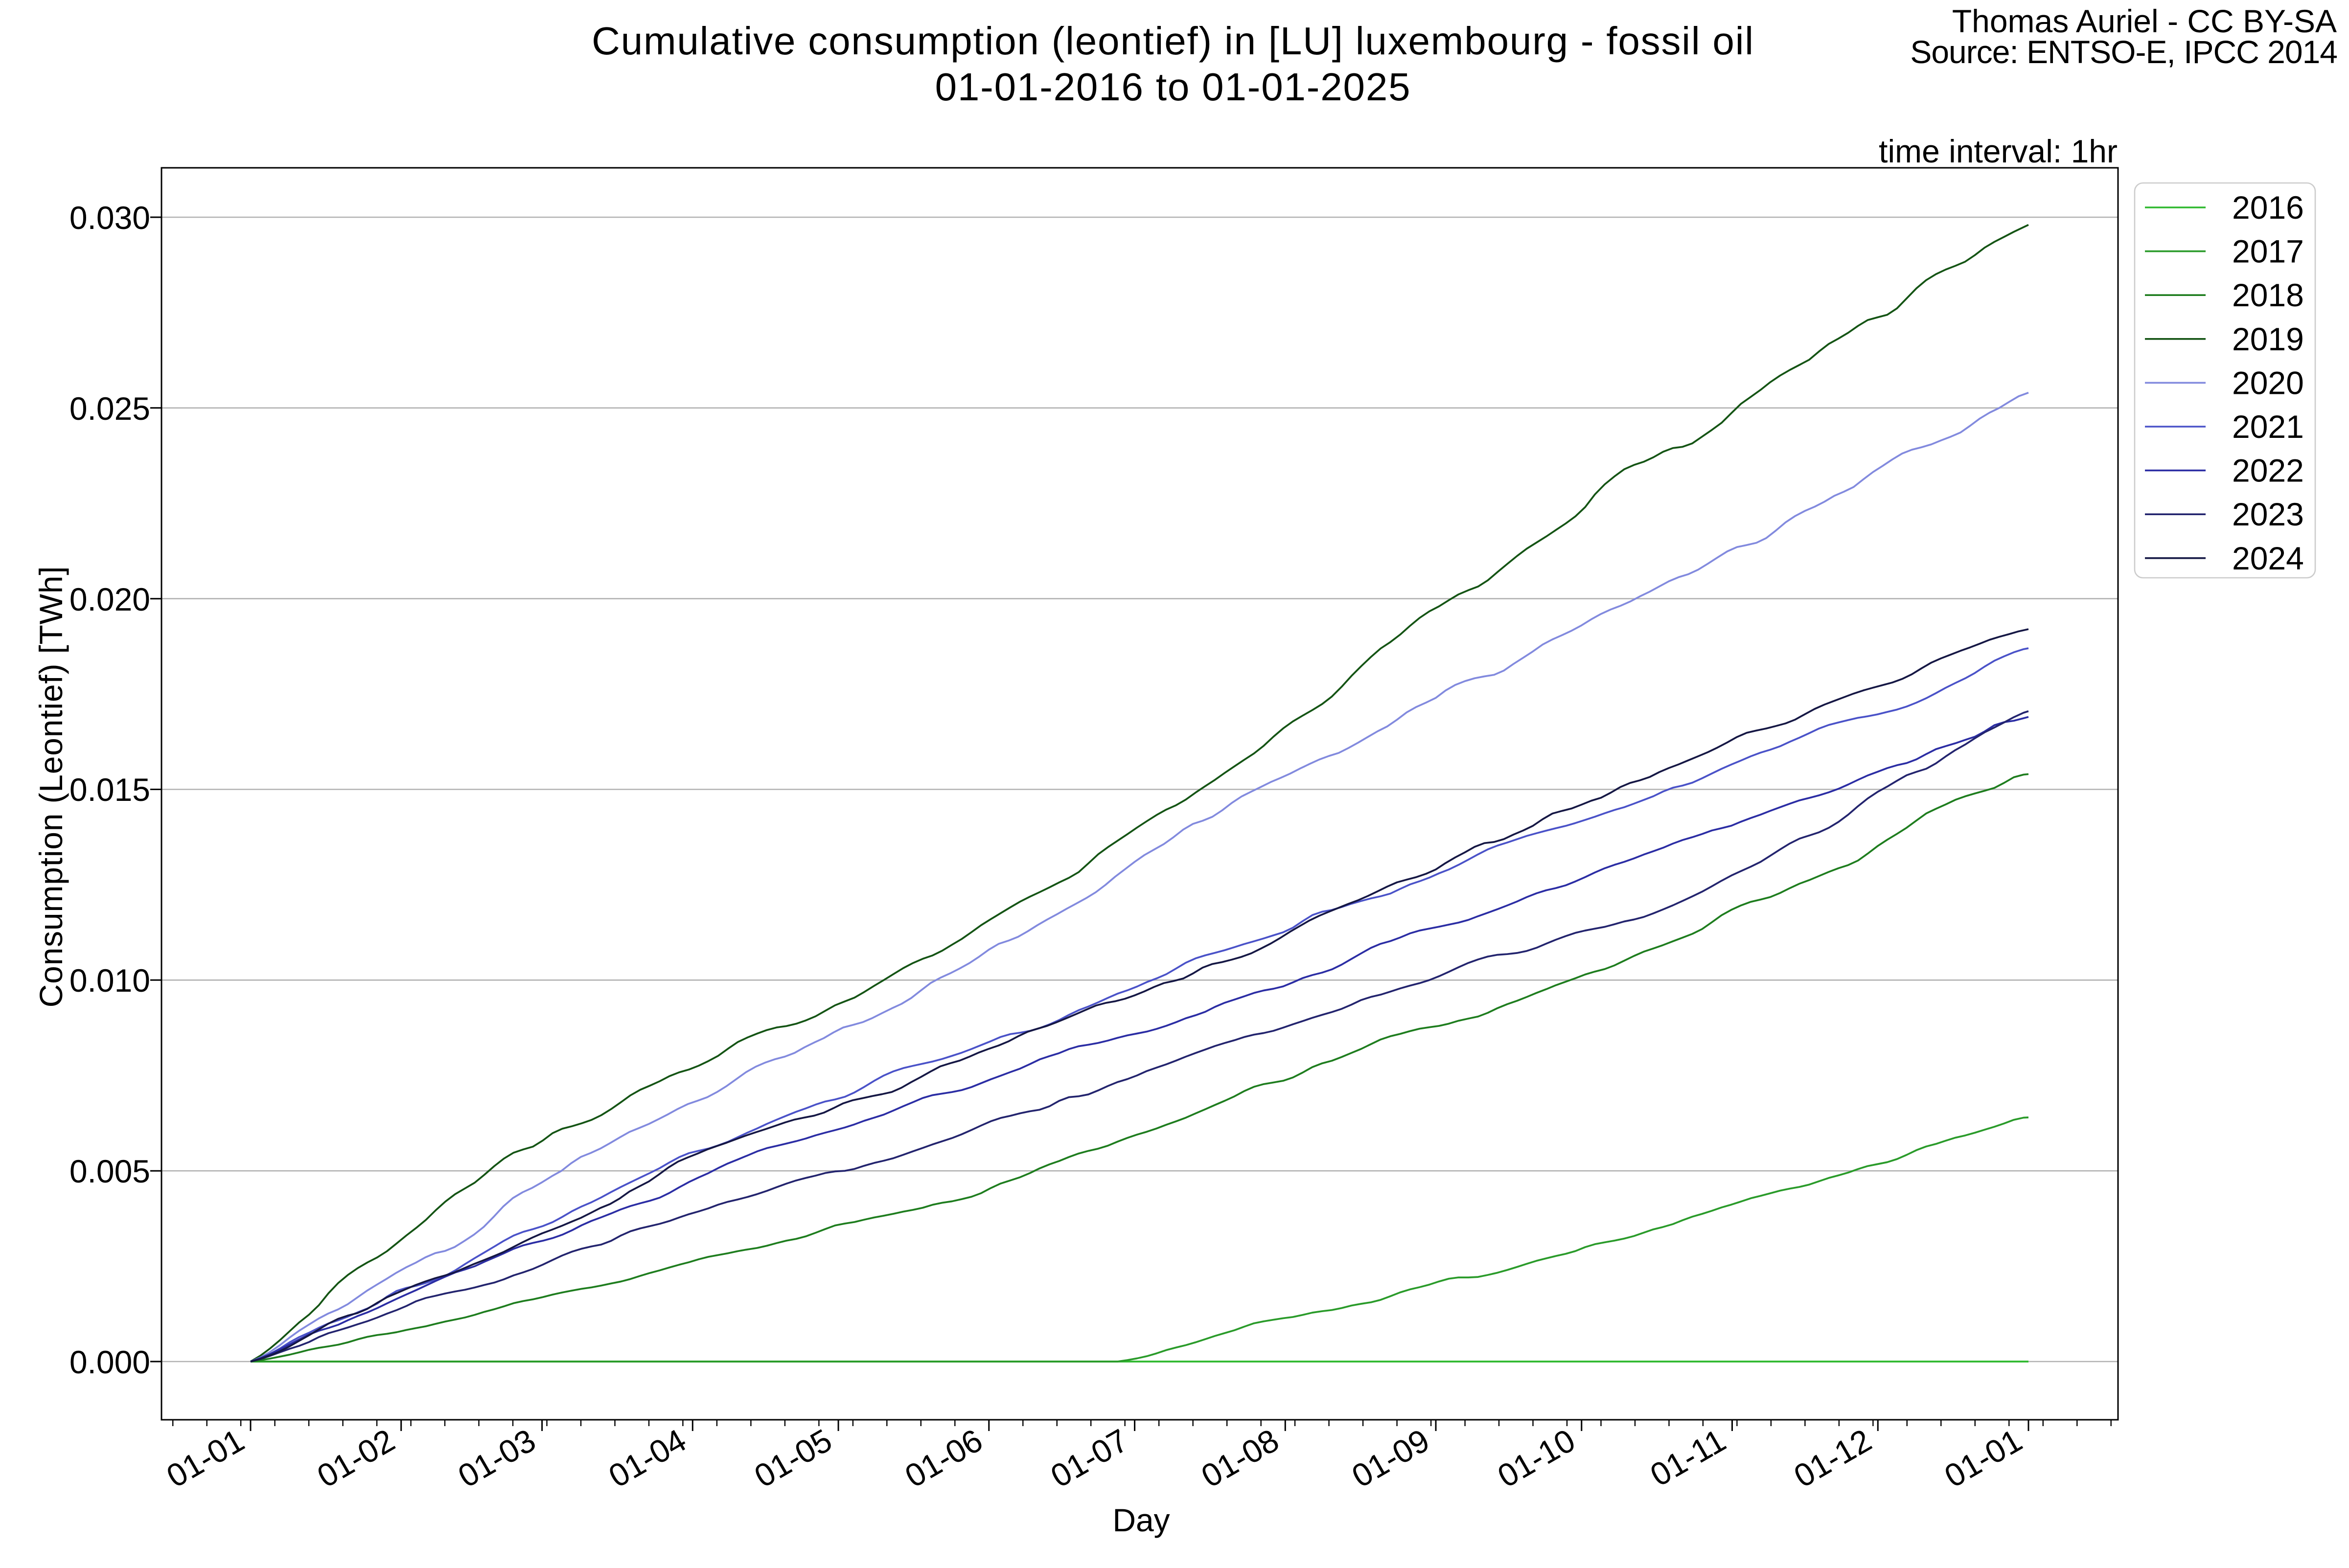 The width and height of the screenshot is (2349, 1568). What do you see at coordinates (109, 790) in the screenshot?
I see `svg-text: 0.015` at bounding box center [109, 790].